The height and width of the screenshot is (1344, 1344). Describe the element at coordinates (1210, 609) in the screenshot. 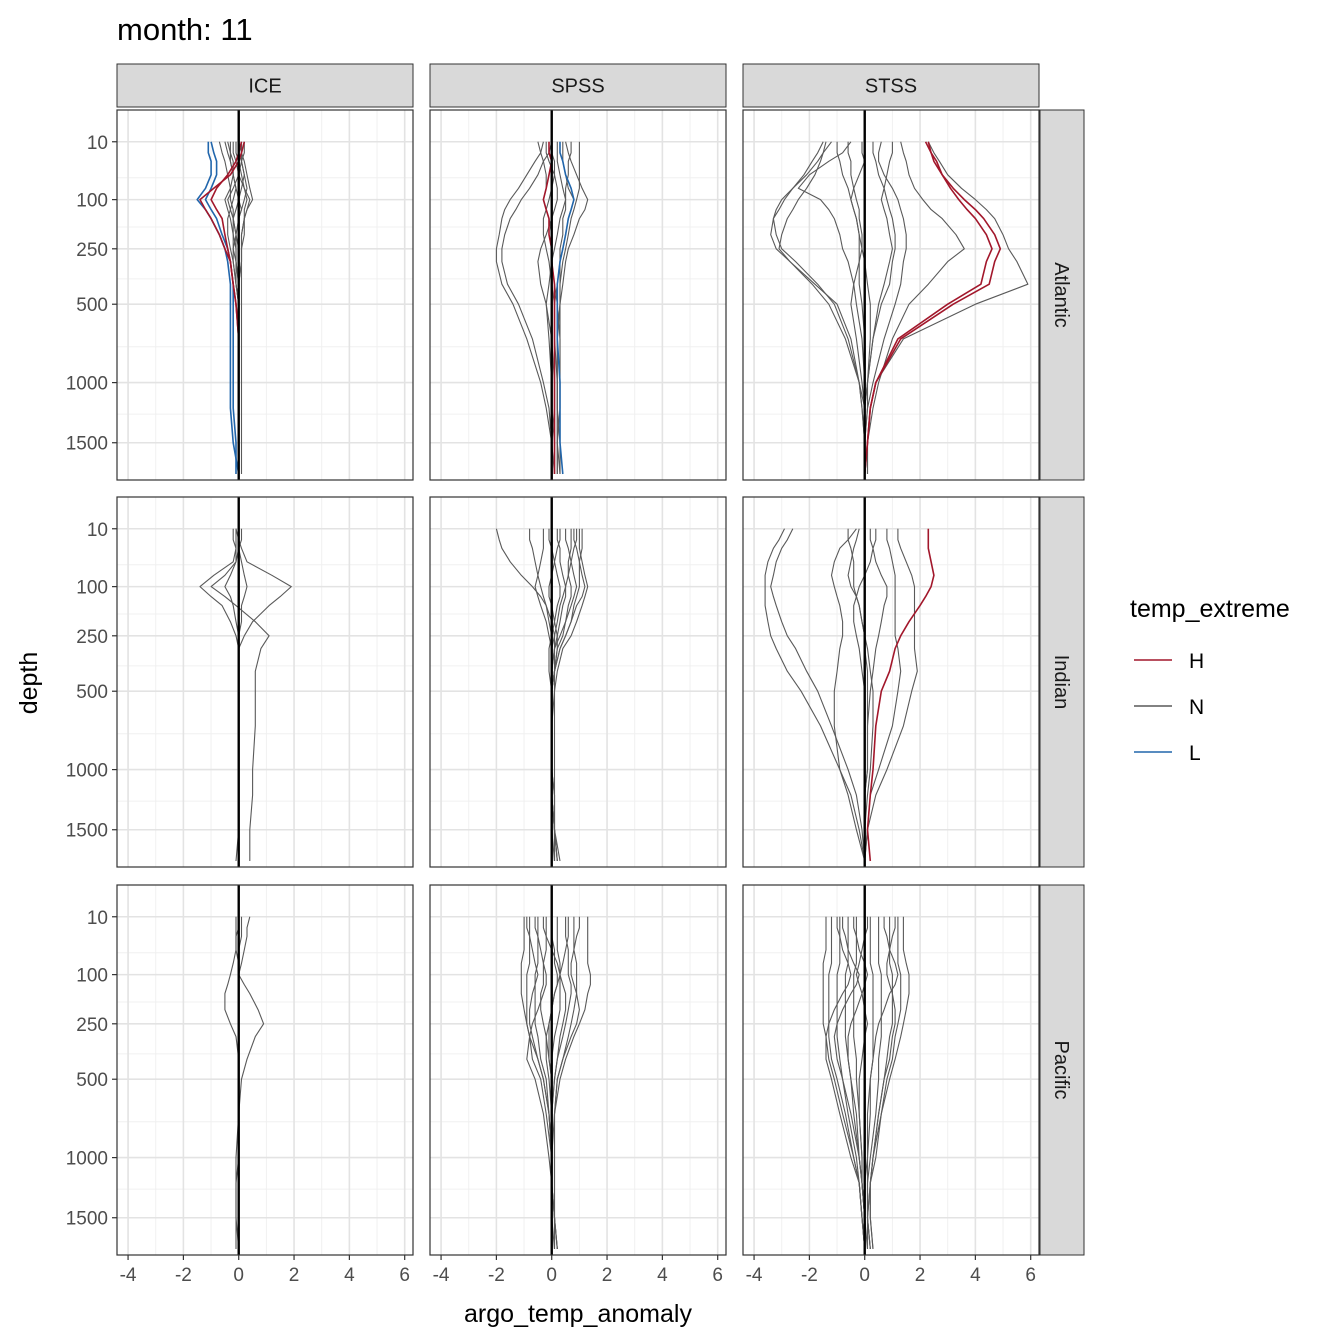

I see `legend-title: temp_extreme` at that location.